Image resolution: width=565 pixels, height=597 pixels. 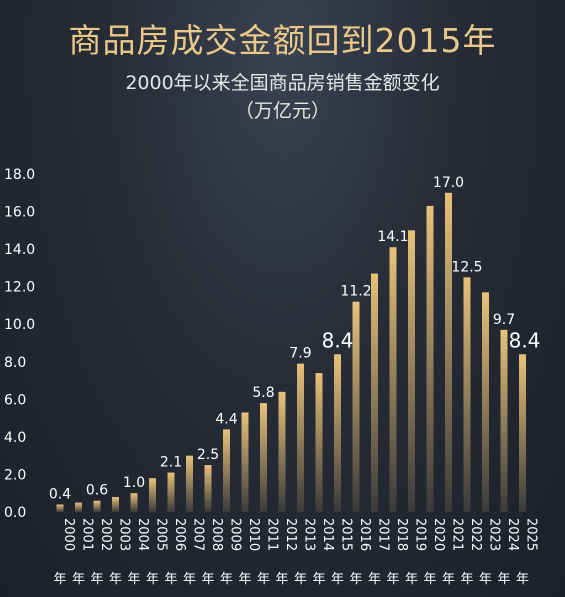 What do you see at coordinates (282, 40) in the screenshot?
I see `chart-title: 商品房成交金额回到2015年` at bounding box center [282, 40].